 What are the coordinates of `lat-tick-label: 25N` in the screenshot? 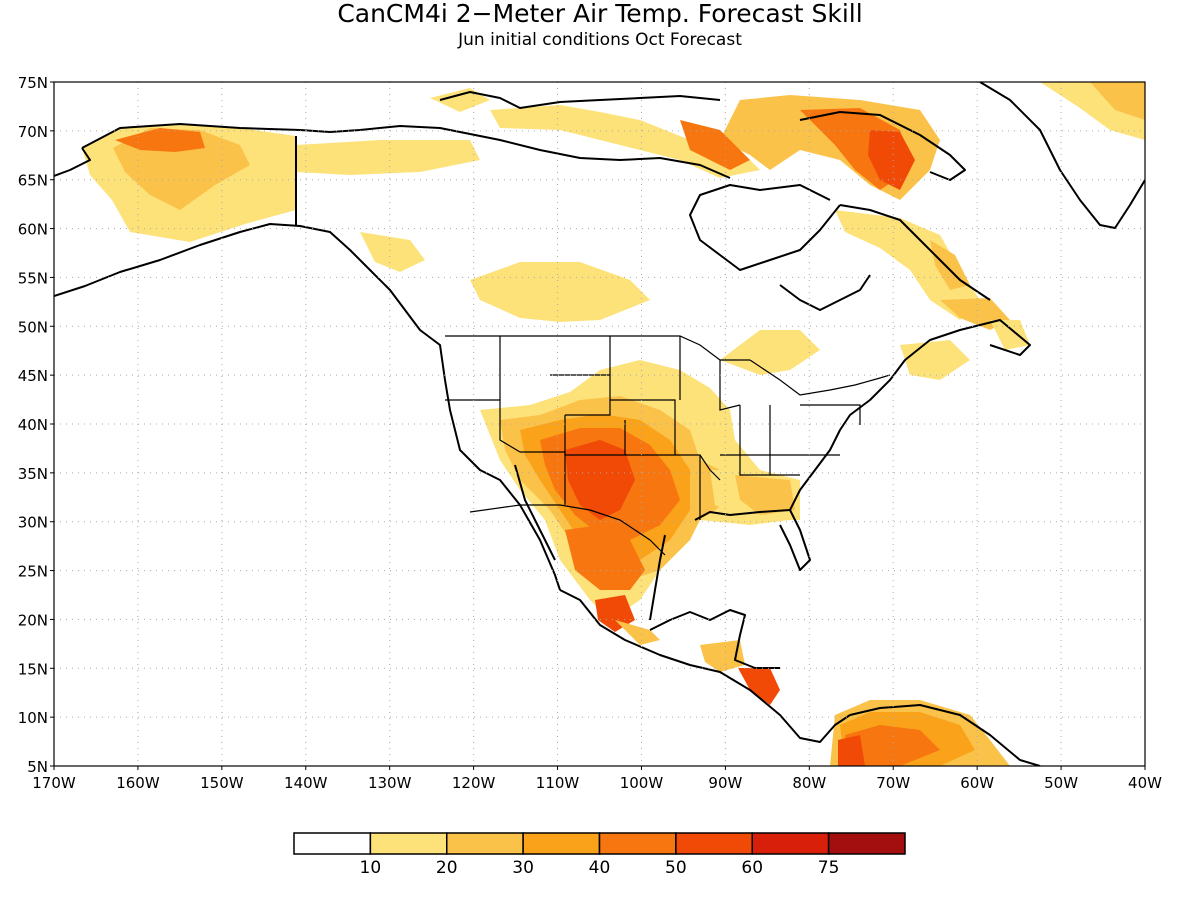 It's located at (33, 572).